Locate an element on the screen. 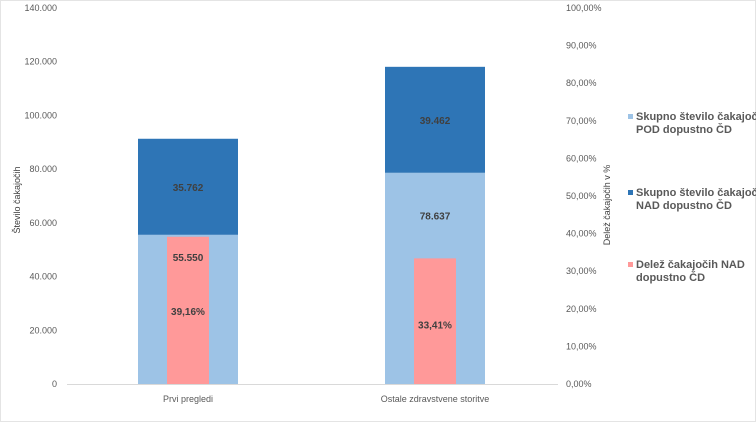  data-label-nad: 35.762 is located at coordinates (188, 188).